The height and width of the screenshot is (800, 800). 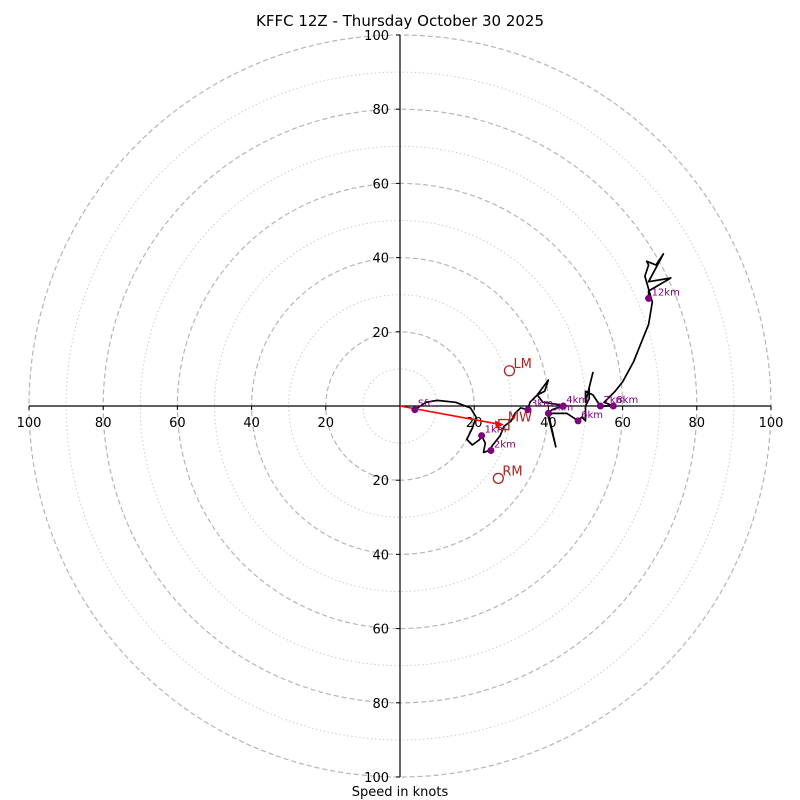 I want to click on storm-motion-square, so click(x=504, y=424).